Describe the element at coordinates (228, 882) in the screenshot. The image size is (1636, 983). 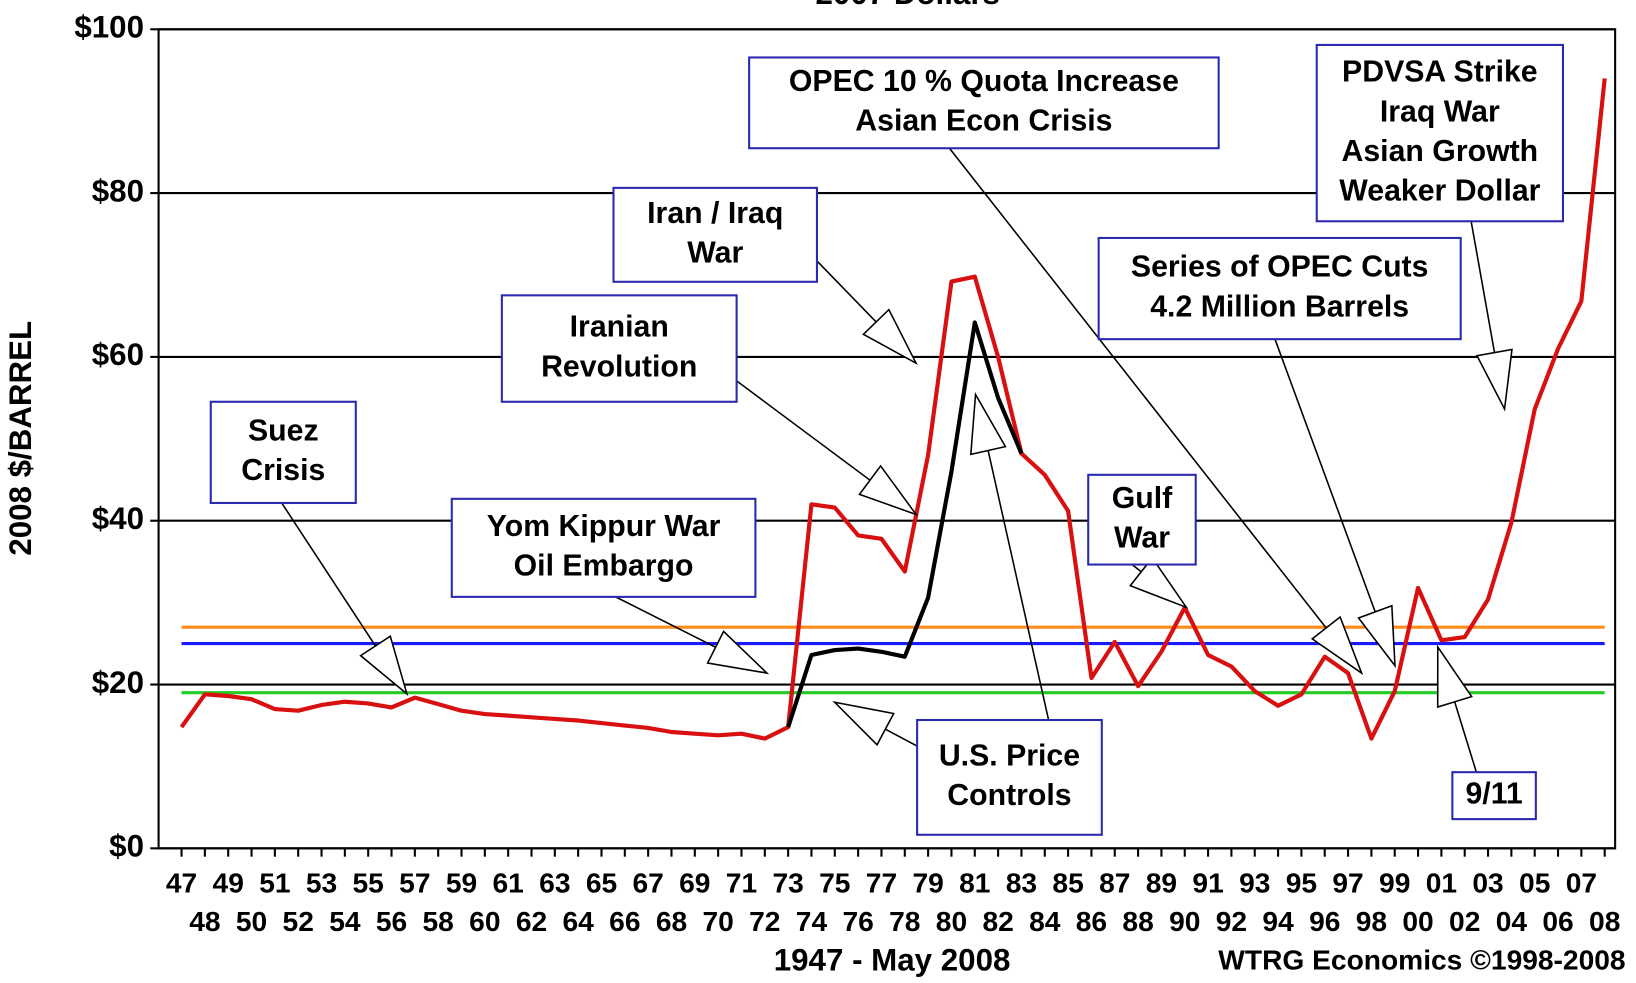
I see `x-tick-label: 49` at that location.